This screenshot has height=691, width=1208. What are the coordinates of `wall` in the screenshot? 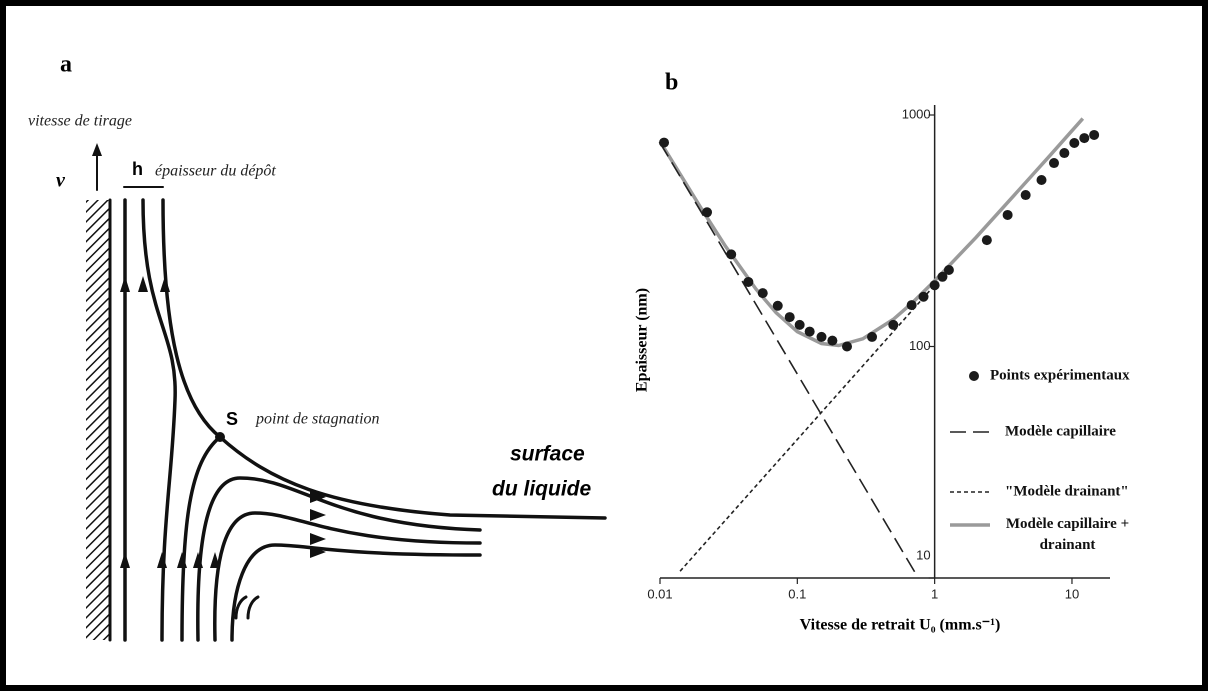 It's located at (98, 420).